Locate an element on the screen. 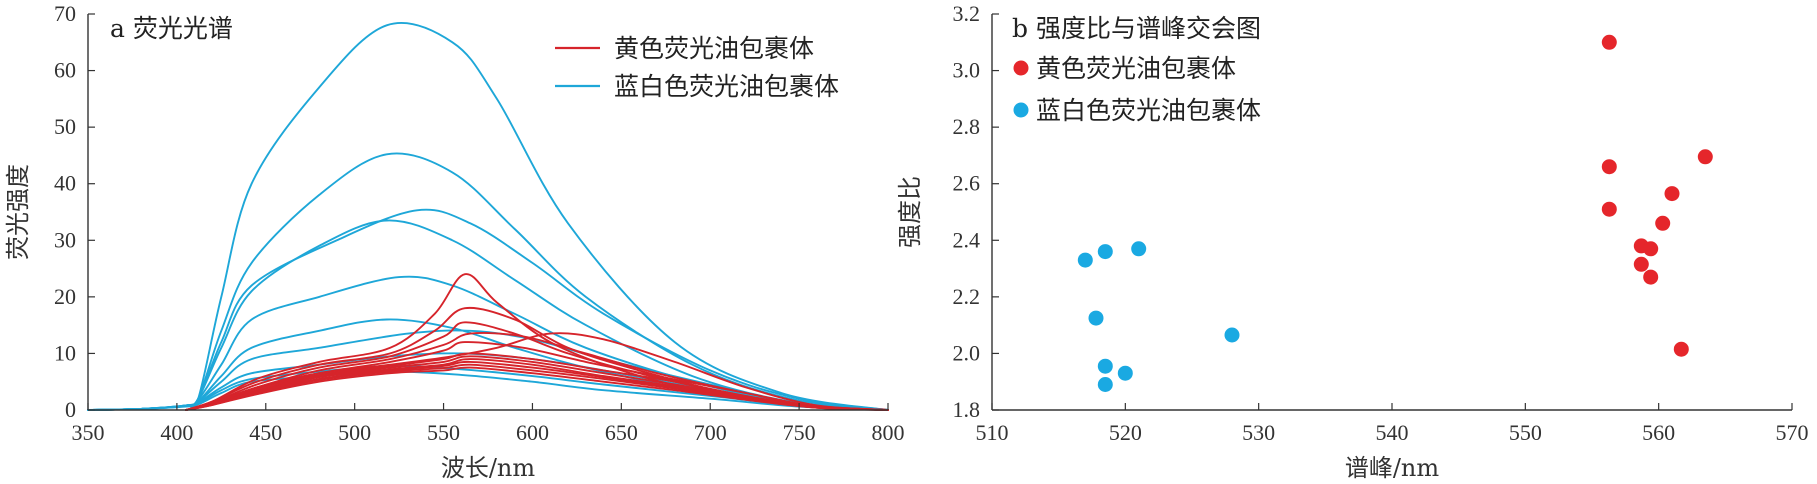  legend-label-blue-b: 蓝白色荧光油包裹体 is located at coordinates (1148, 110).